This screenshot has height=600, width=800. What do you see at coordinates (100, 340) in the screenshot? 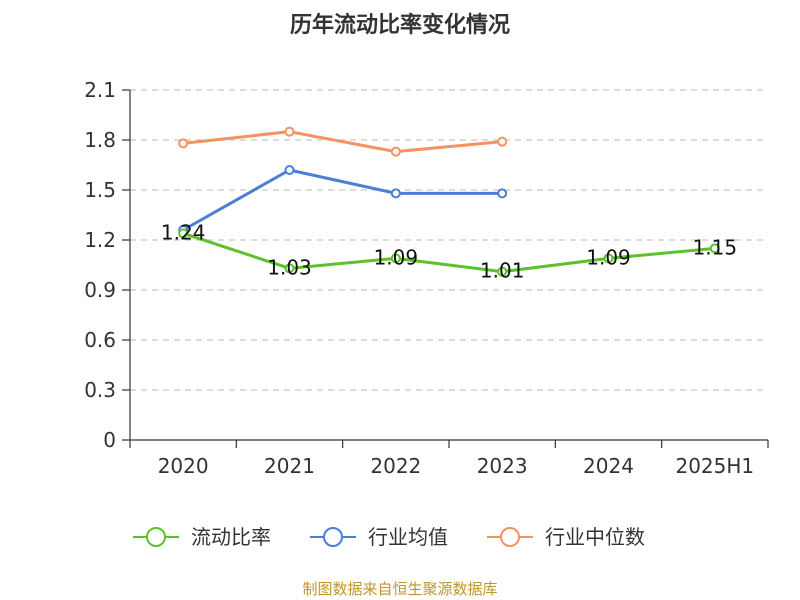
I see `y-tick-label: 0.6` at bounding box center [100, 340].